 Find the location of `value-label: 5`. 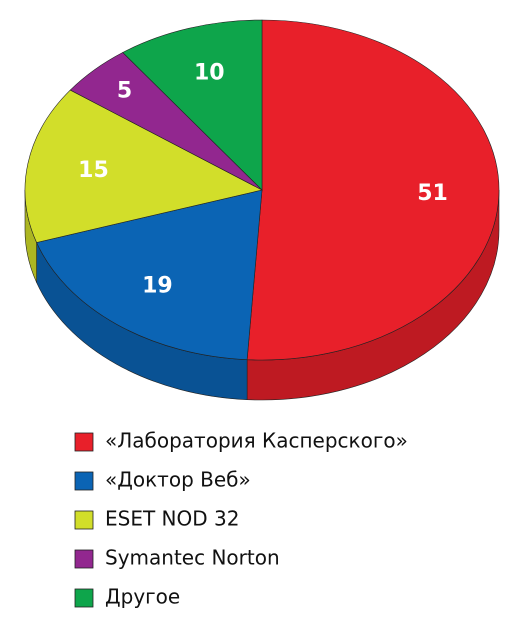

value-label: 5 is located at coordinates (124, 90).